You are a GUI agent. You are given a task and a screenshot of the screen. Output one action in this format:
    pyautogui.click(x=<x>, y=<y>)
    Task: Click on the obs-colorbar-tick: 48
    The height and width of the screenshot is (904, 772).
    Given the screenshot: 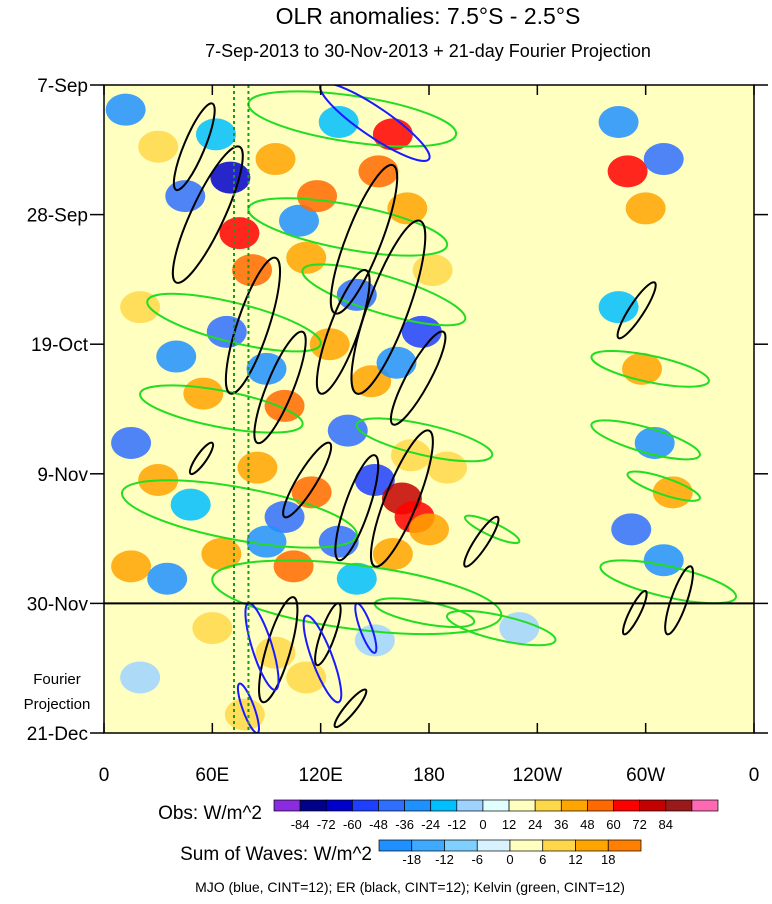 What is the action you would take?
    pyautogui.click(x=587, y=824)
    